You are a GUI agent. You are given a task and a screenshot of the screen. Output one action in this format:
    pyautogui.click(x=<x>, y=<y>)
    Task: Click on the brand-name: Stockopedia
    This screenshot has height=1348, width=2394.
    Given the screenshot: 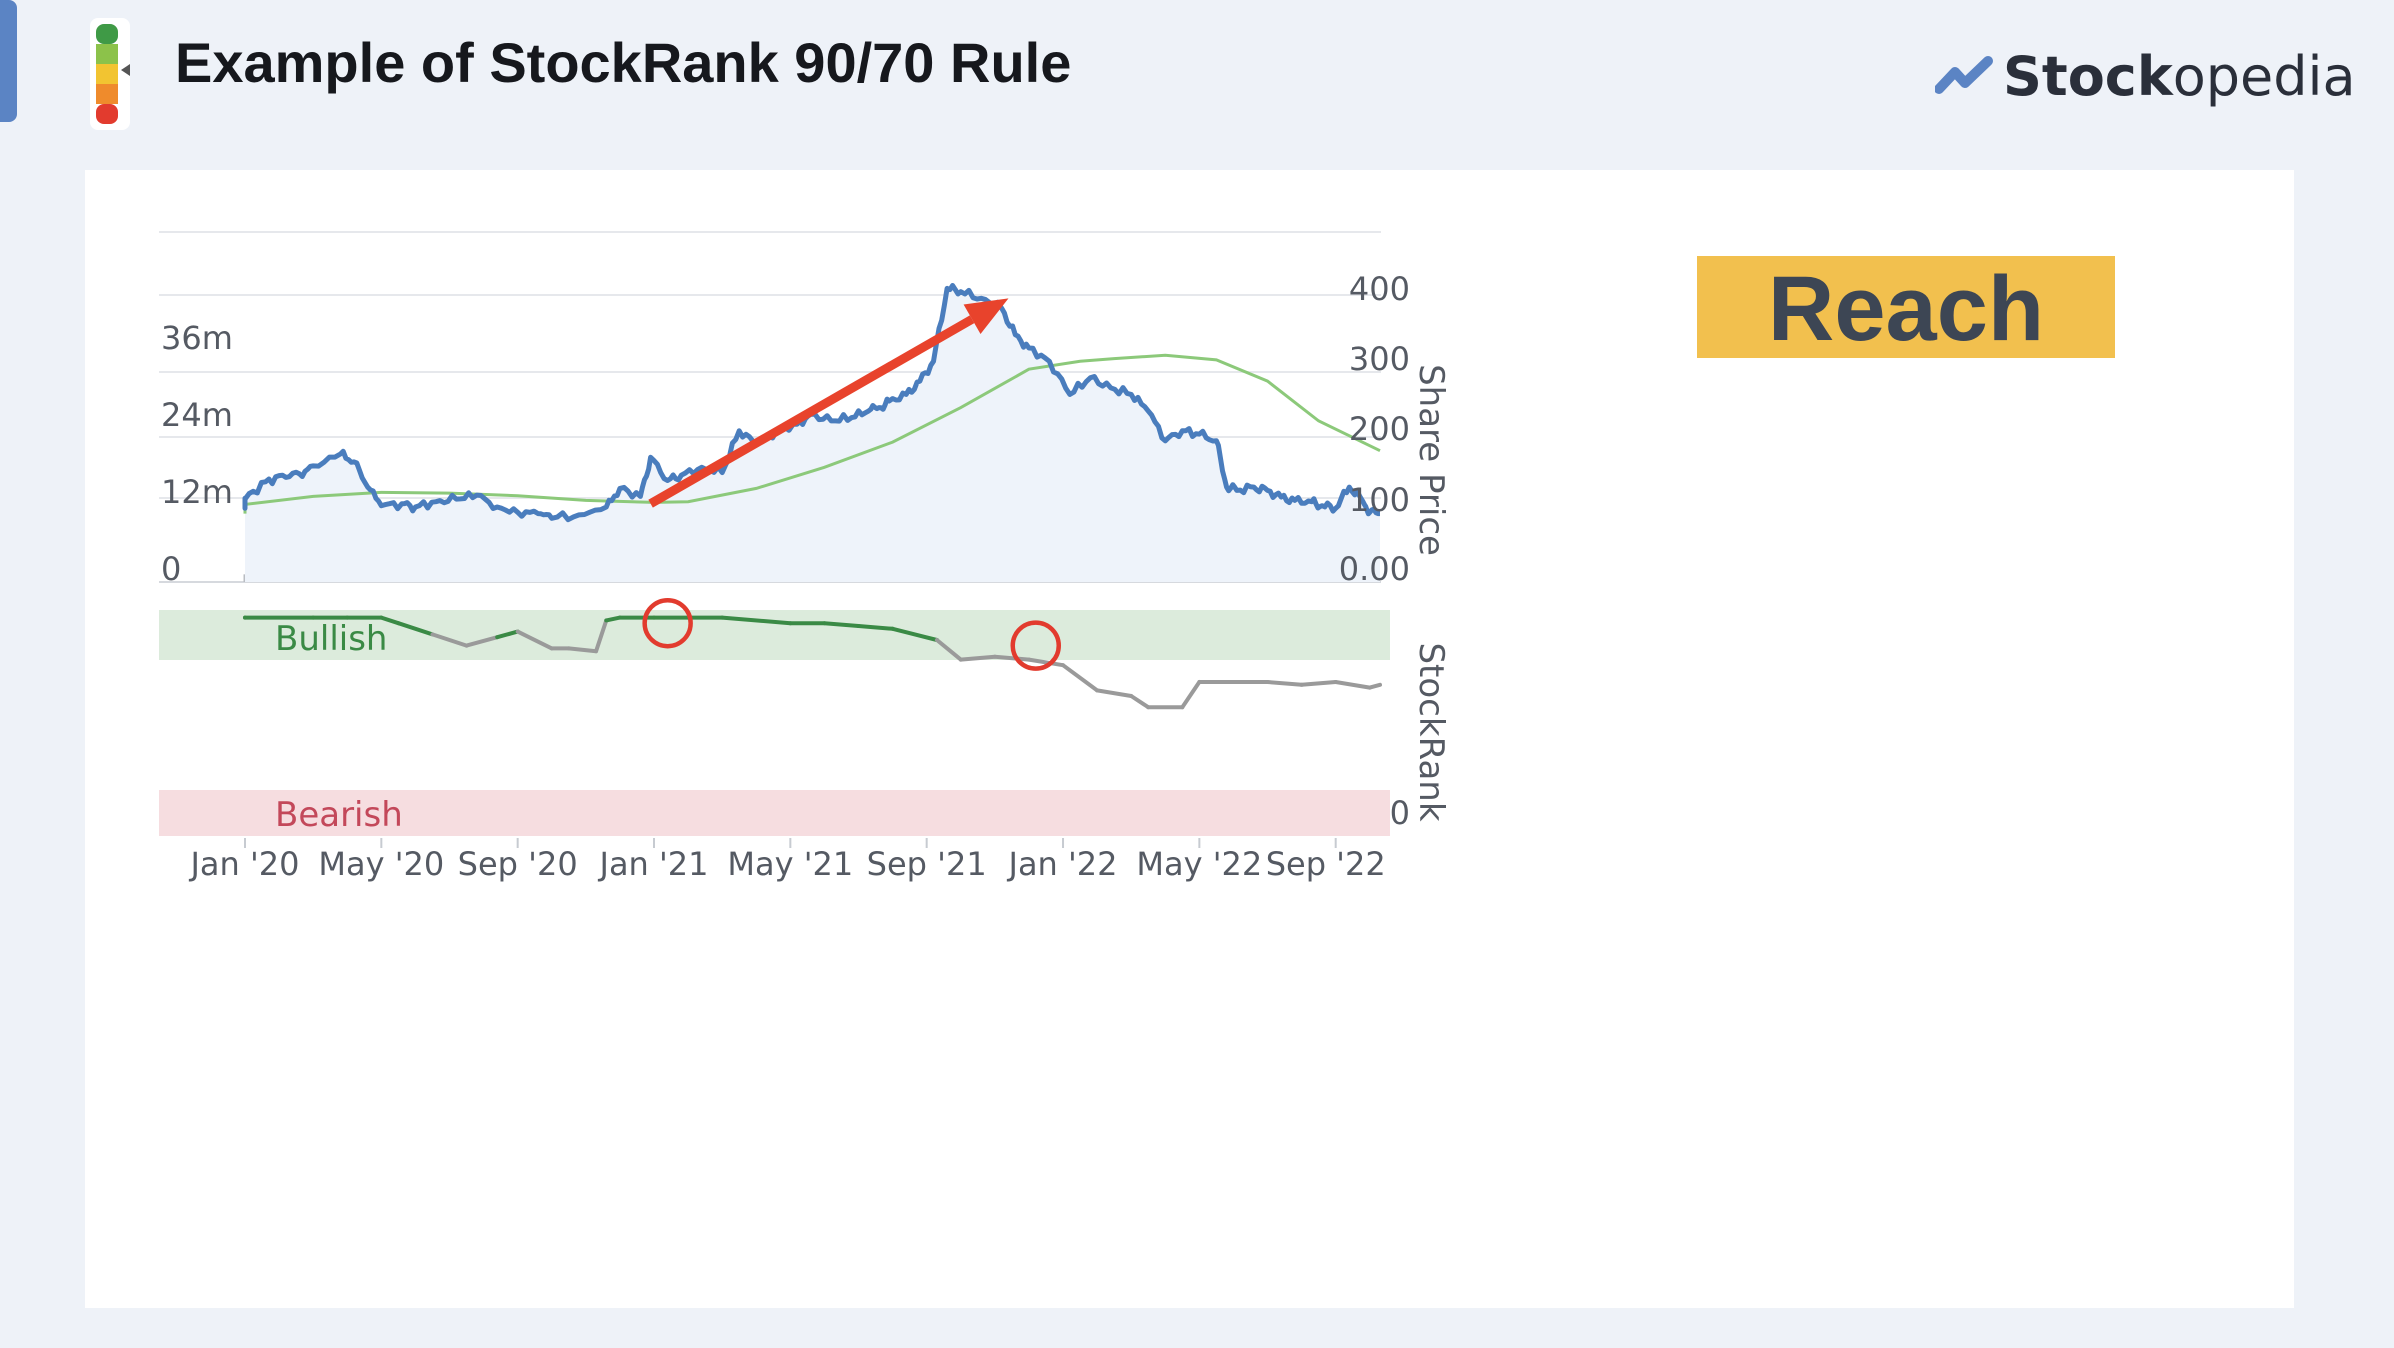 What is the action you would take?
    pyautogui.click(x=2179, y=76)
    